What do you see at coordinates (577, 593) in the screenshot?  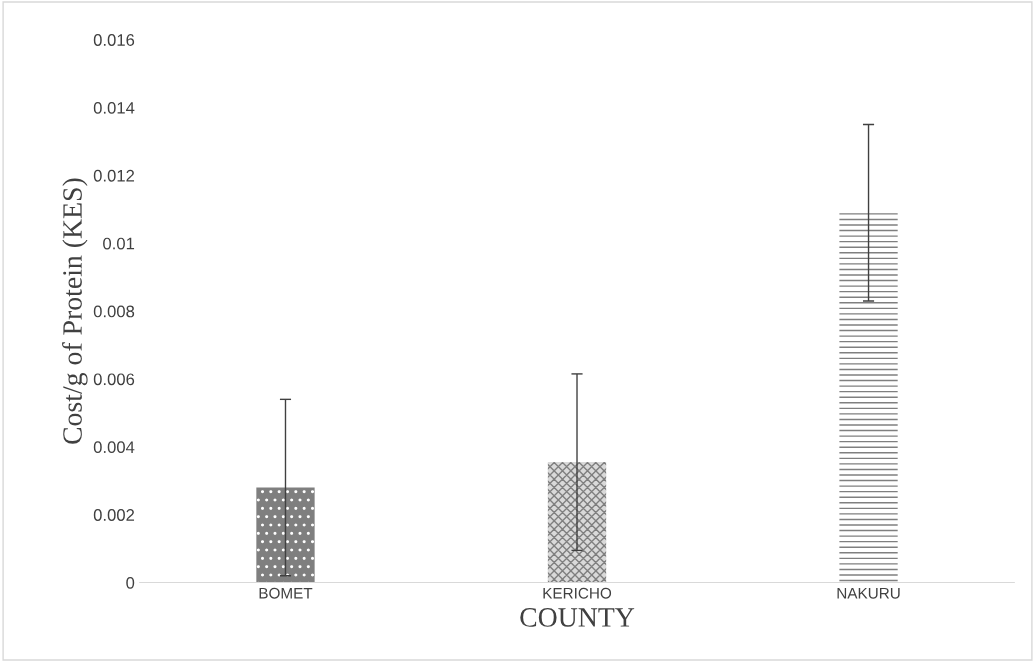 I see `x-tick-label: KERICHO` at bounding box center [577, 593].